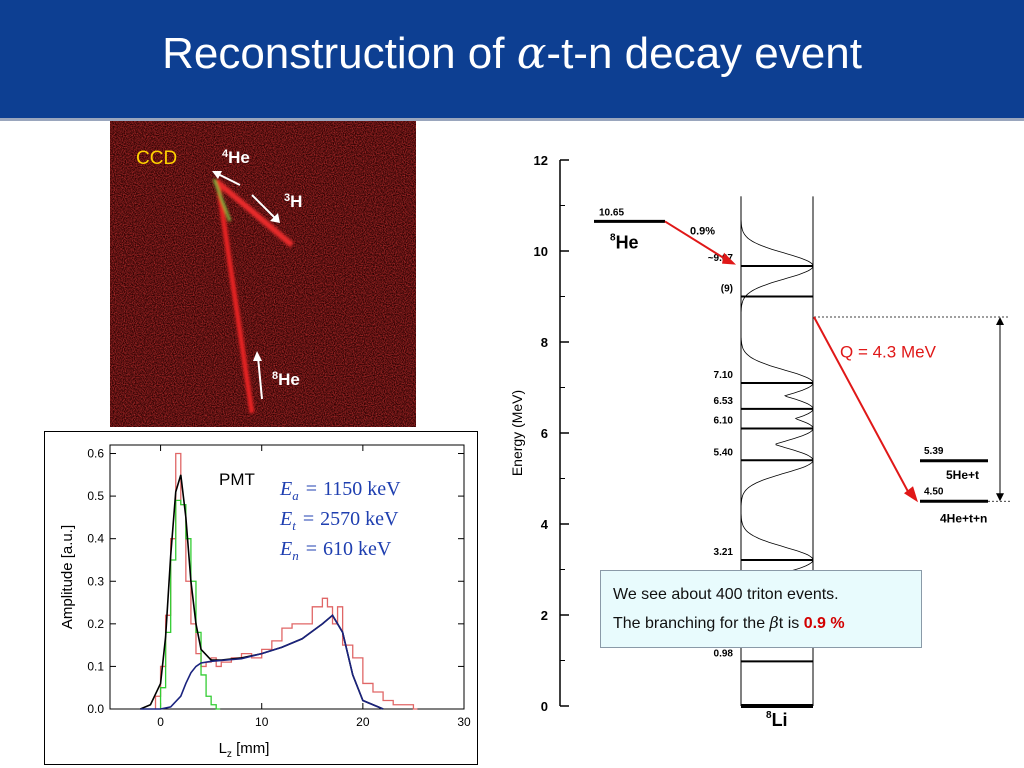 This screenshot has height=768, width=1024. I want to click on level-ytick-label: 8, so click(544, 342).